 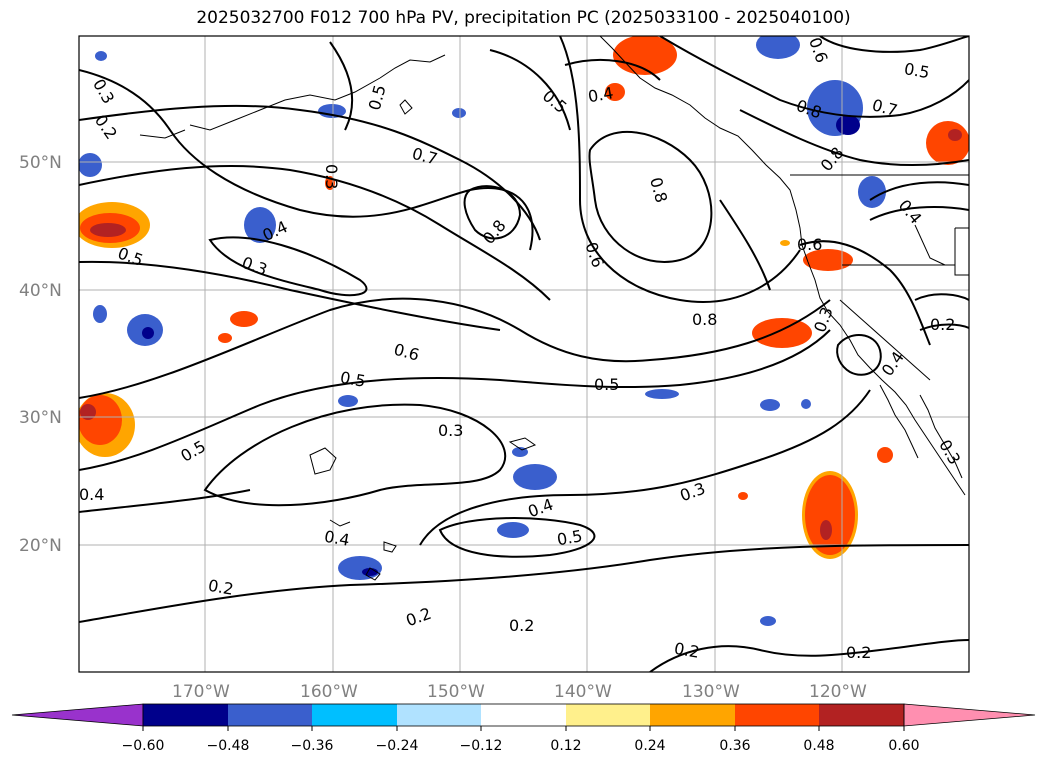 I want to click on colorbar-tick-label: 0.36, so click(x=734, y=746).